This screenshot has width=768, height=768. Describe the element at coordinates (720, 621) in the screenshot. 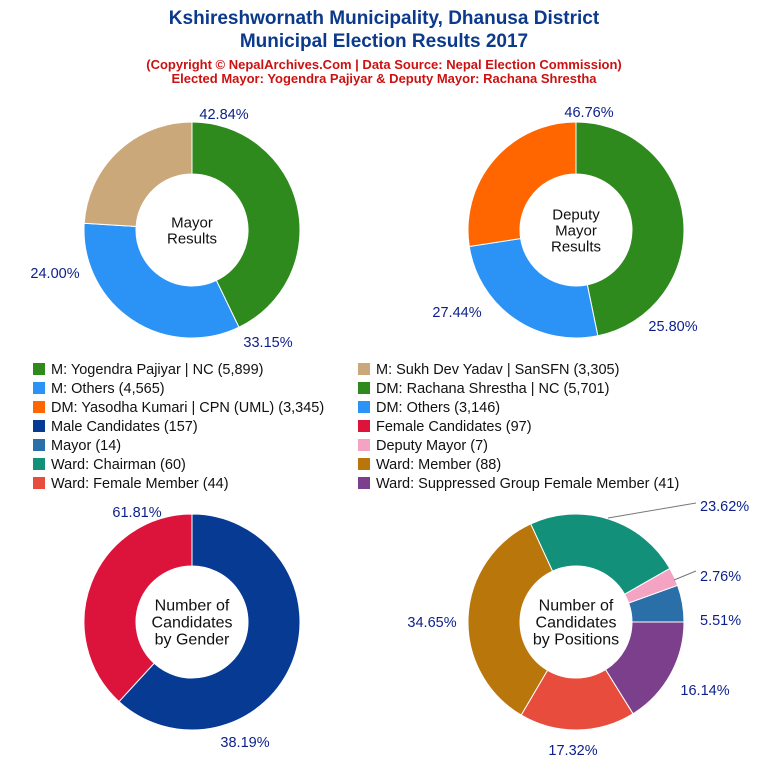

I see `donut-4-percent-label-1: 5.51%` at that location.